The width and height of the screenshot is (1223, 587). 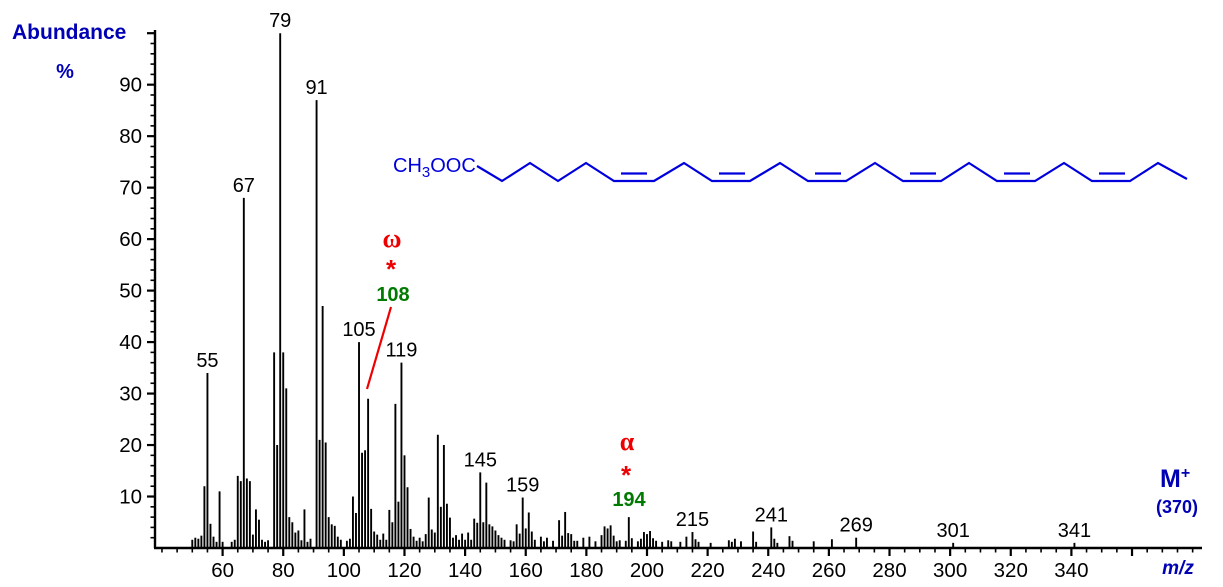 What do you see at coordinates (629, 500) in the screenshot?
I see `alpha-mass: 194` at bounding box center [629, 500].